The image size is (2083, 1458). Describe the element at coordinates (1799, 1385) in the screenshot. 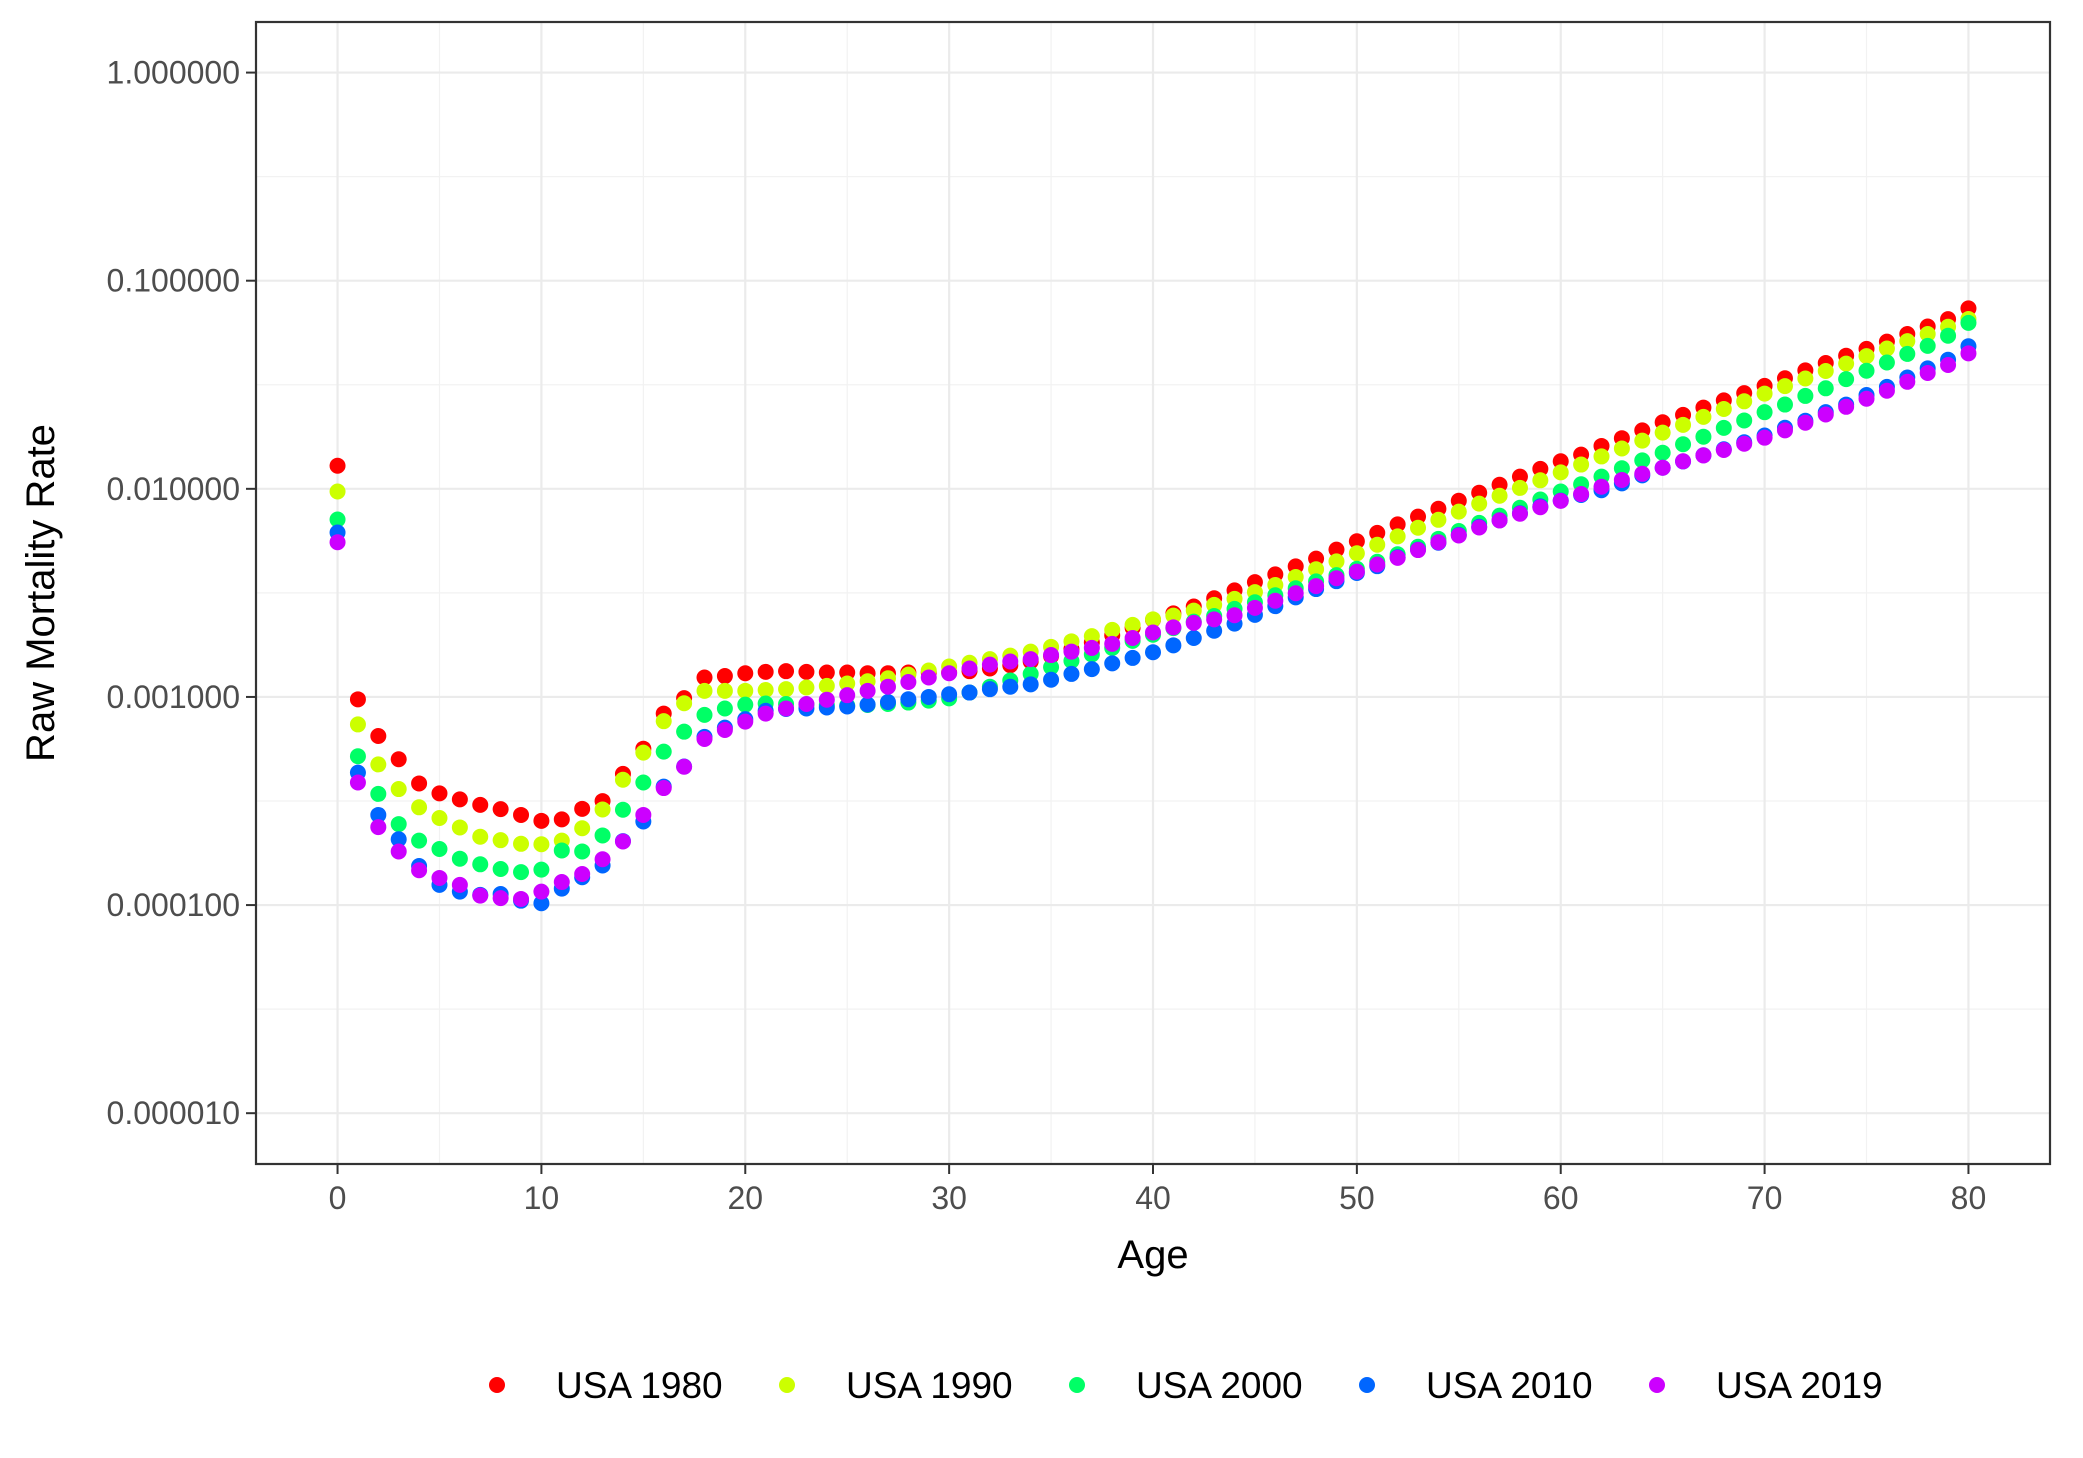

I see `legend-label: USA 2019` at that location.